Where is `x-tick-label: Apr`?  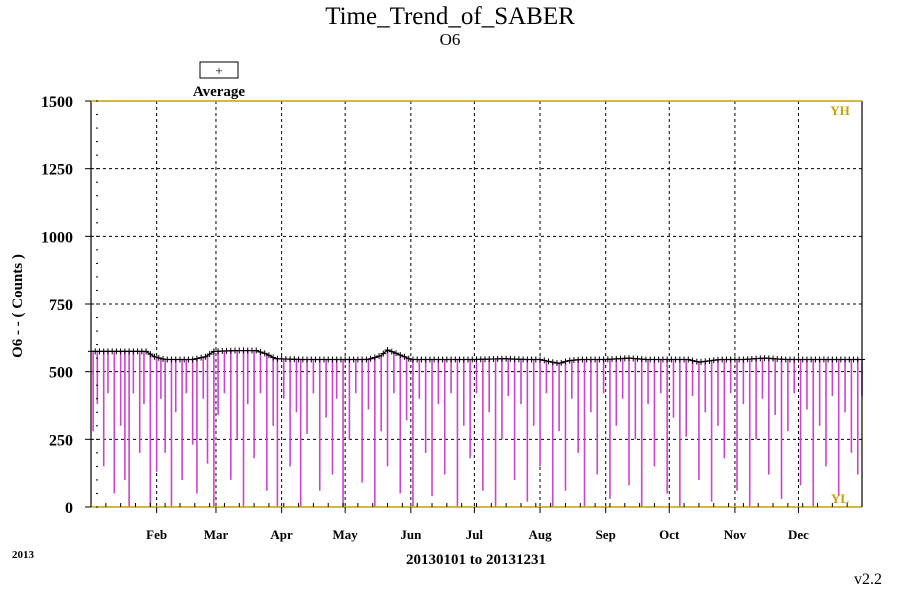 x-tick-label: Apr is located at coordinates (281, 534).